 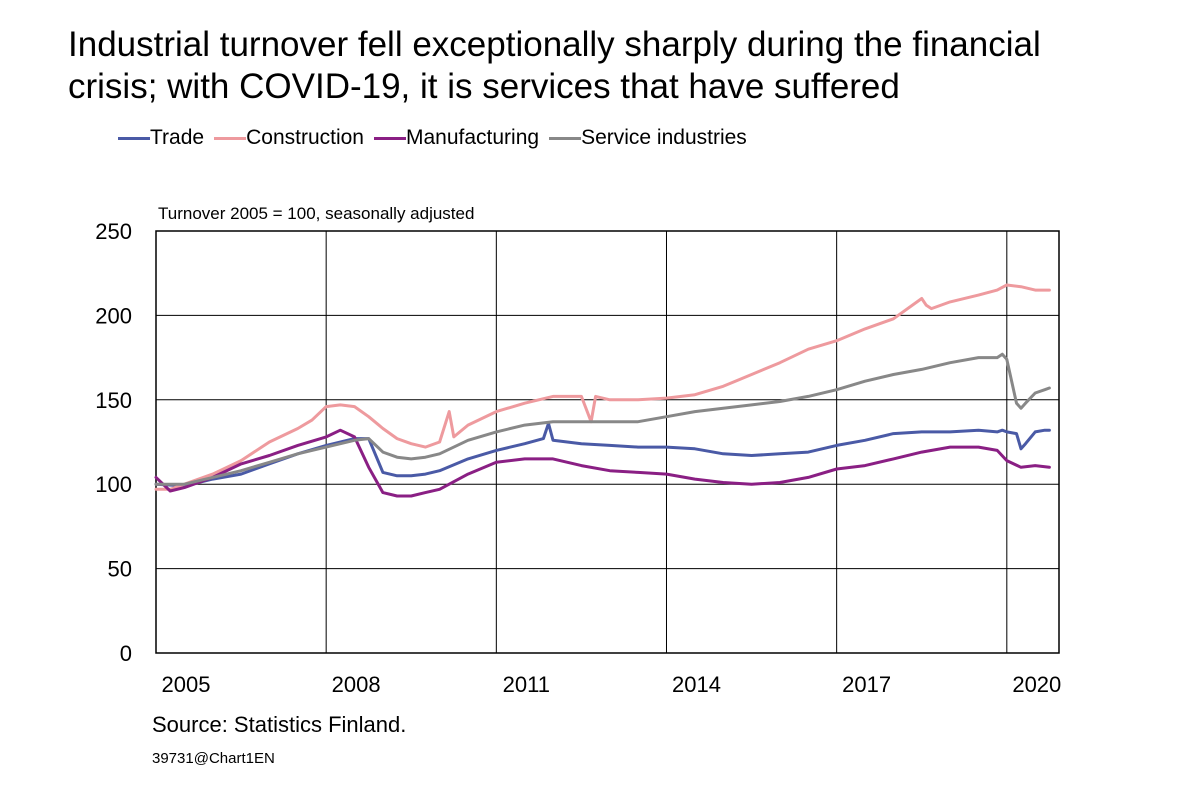 I want to click on legend-item-trade: Trade, so click(x=161, y=138).